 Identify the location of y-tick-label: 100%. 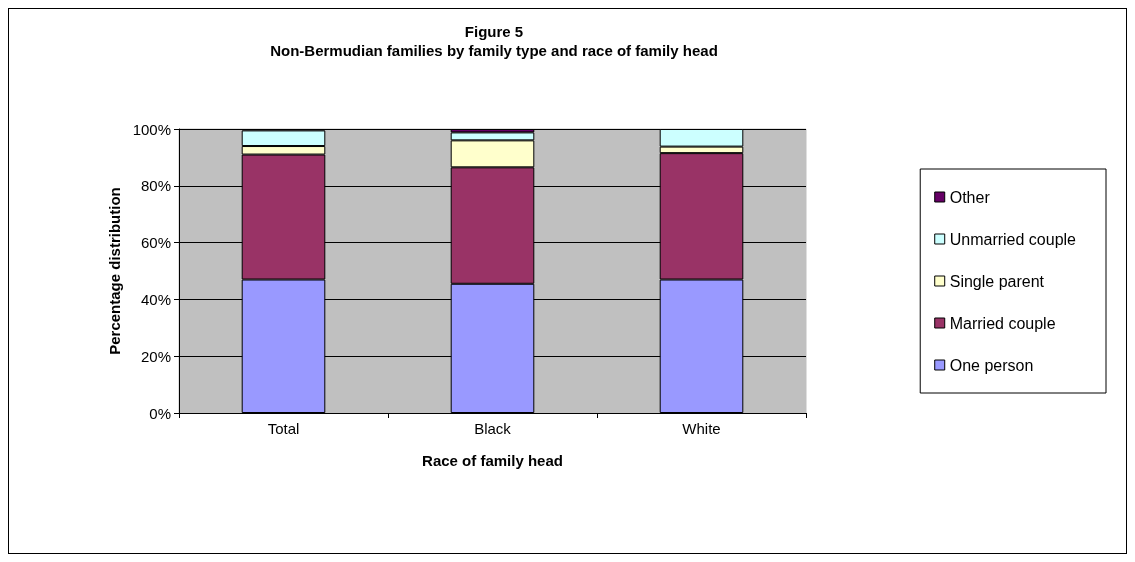
(151, 129).